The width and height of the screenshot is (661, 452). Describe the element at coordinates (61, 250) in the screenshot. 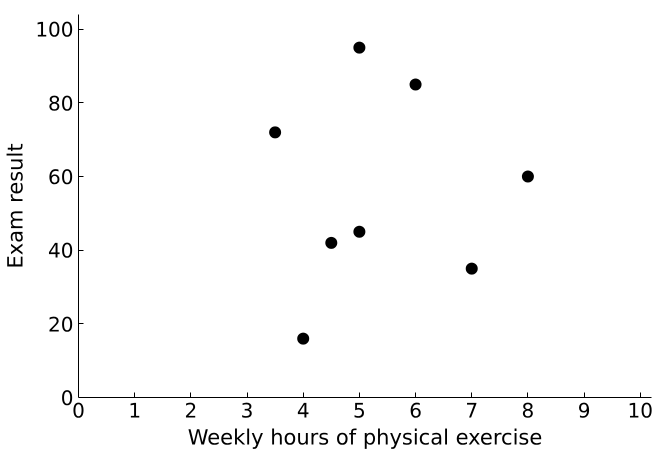

I see `y-tick-label: 40` at that location.